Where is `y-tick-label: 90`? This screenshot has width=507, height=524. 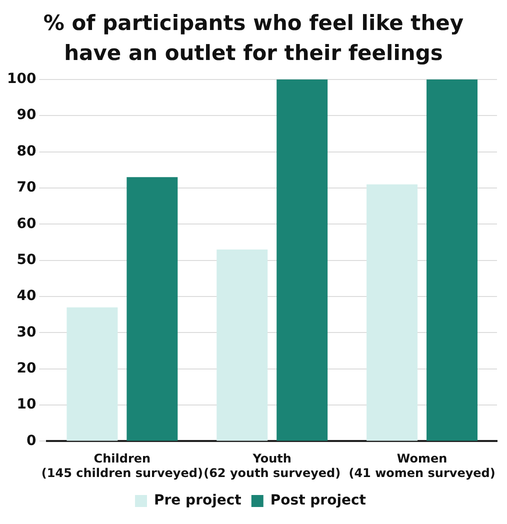 y-tick-label: 90 is located at coordinates (26, 115).